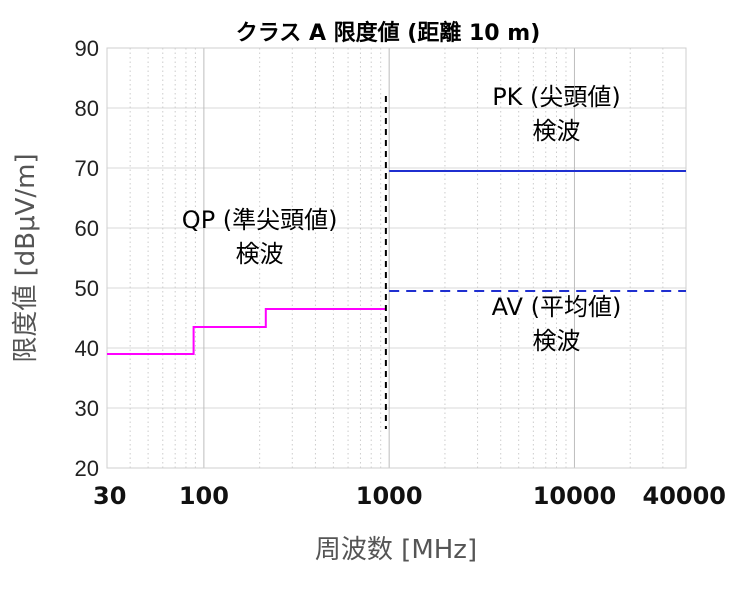 The image size is (753, 593). Describe the element at coordinates (87, 48) in the screenshot. I see `y-tick-label: 90` at that location.